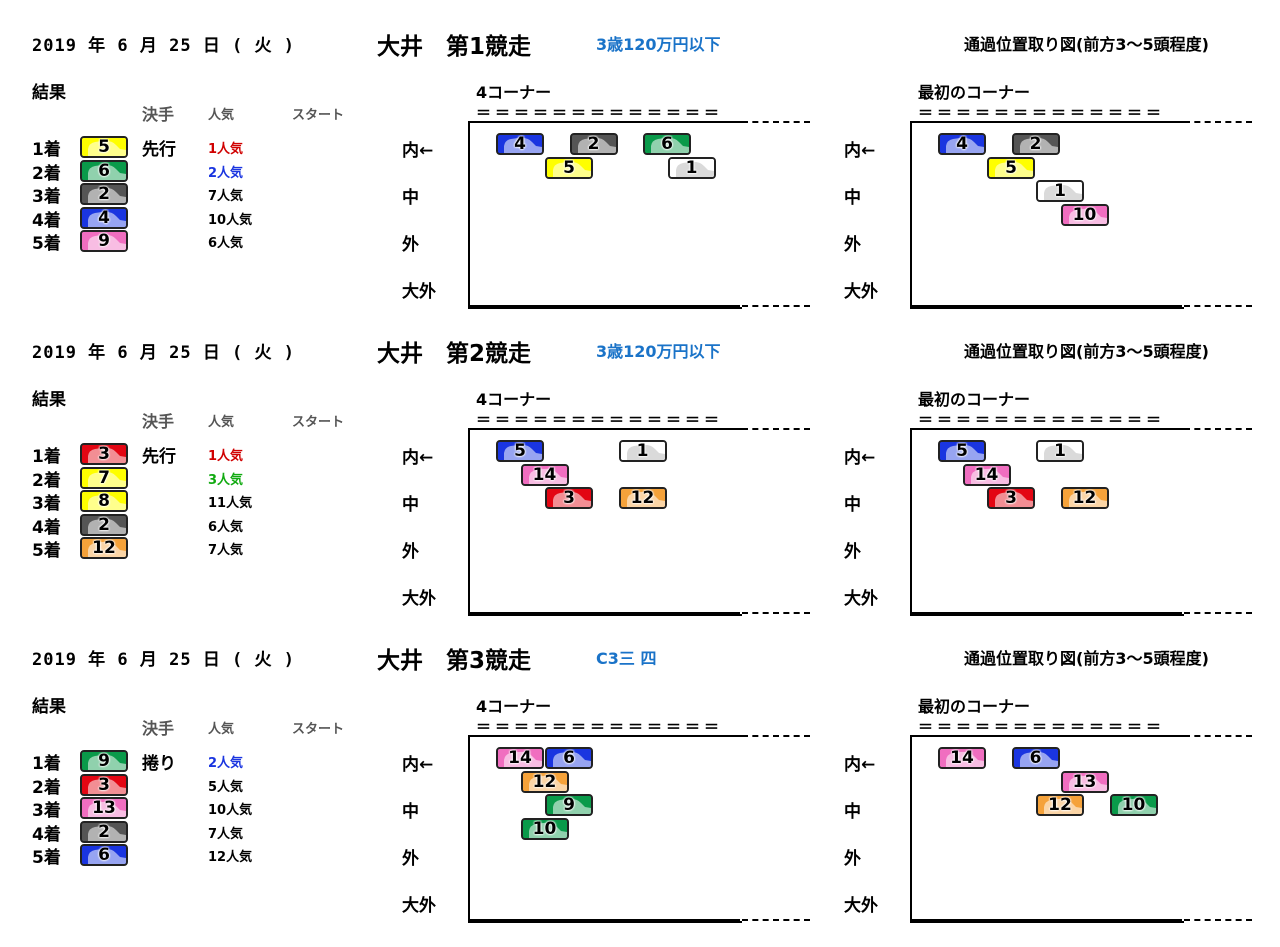  I want to click on popularity: 12人気, so click(230, 857).